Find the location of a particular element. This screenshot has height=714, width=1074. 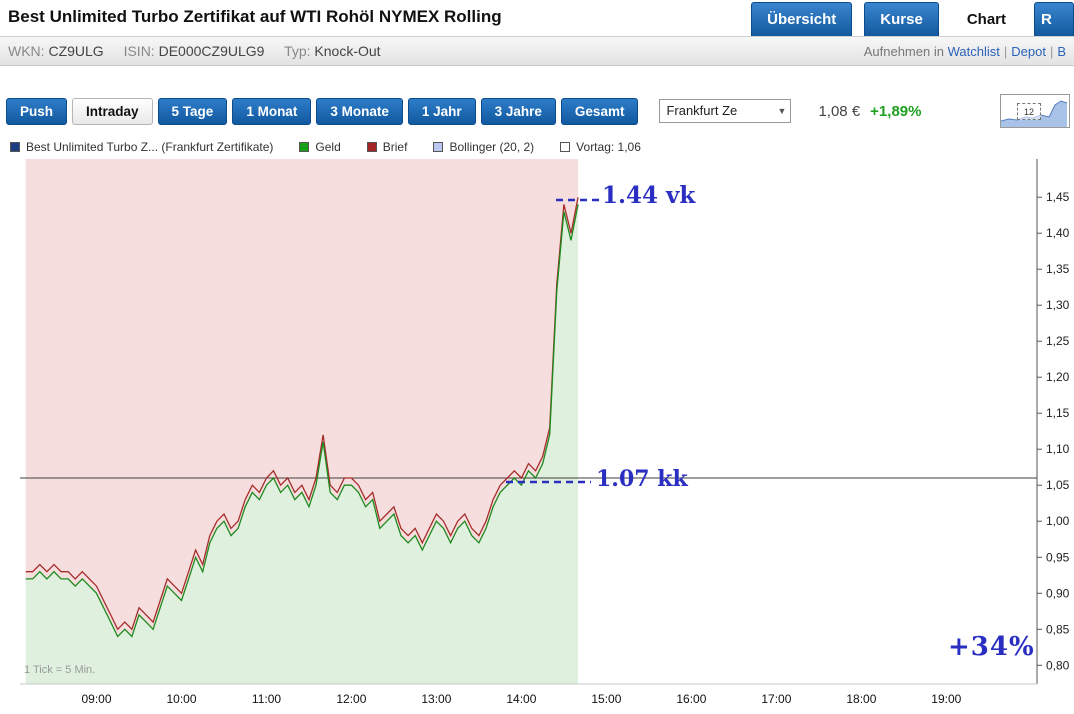

price-change-percent: +1,89% is located at coordinates (896, 111).